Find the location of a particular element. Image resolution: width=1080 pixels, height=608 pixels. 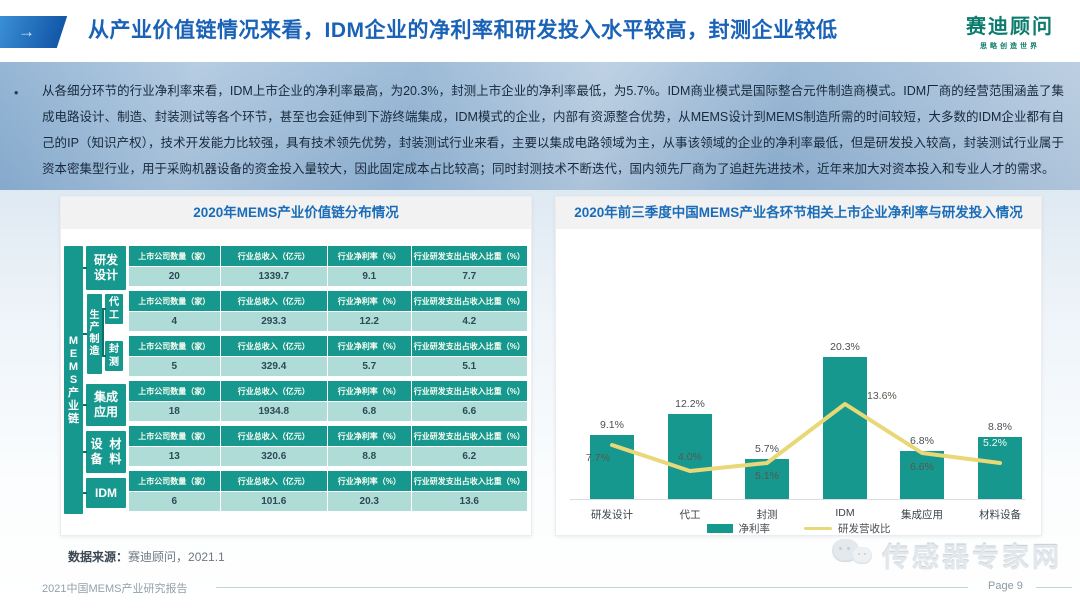

table-cell: 20 is located at coordinates (175, 276).